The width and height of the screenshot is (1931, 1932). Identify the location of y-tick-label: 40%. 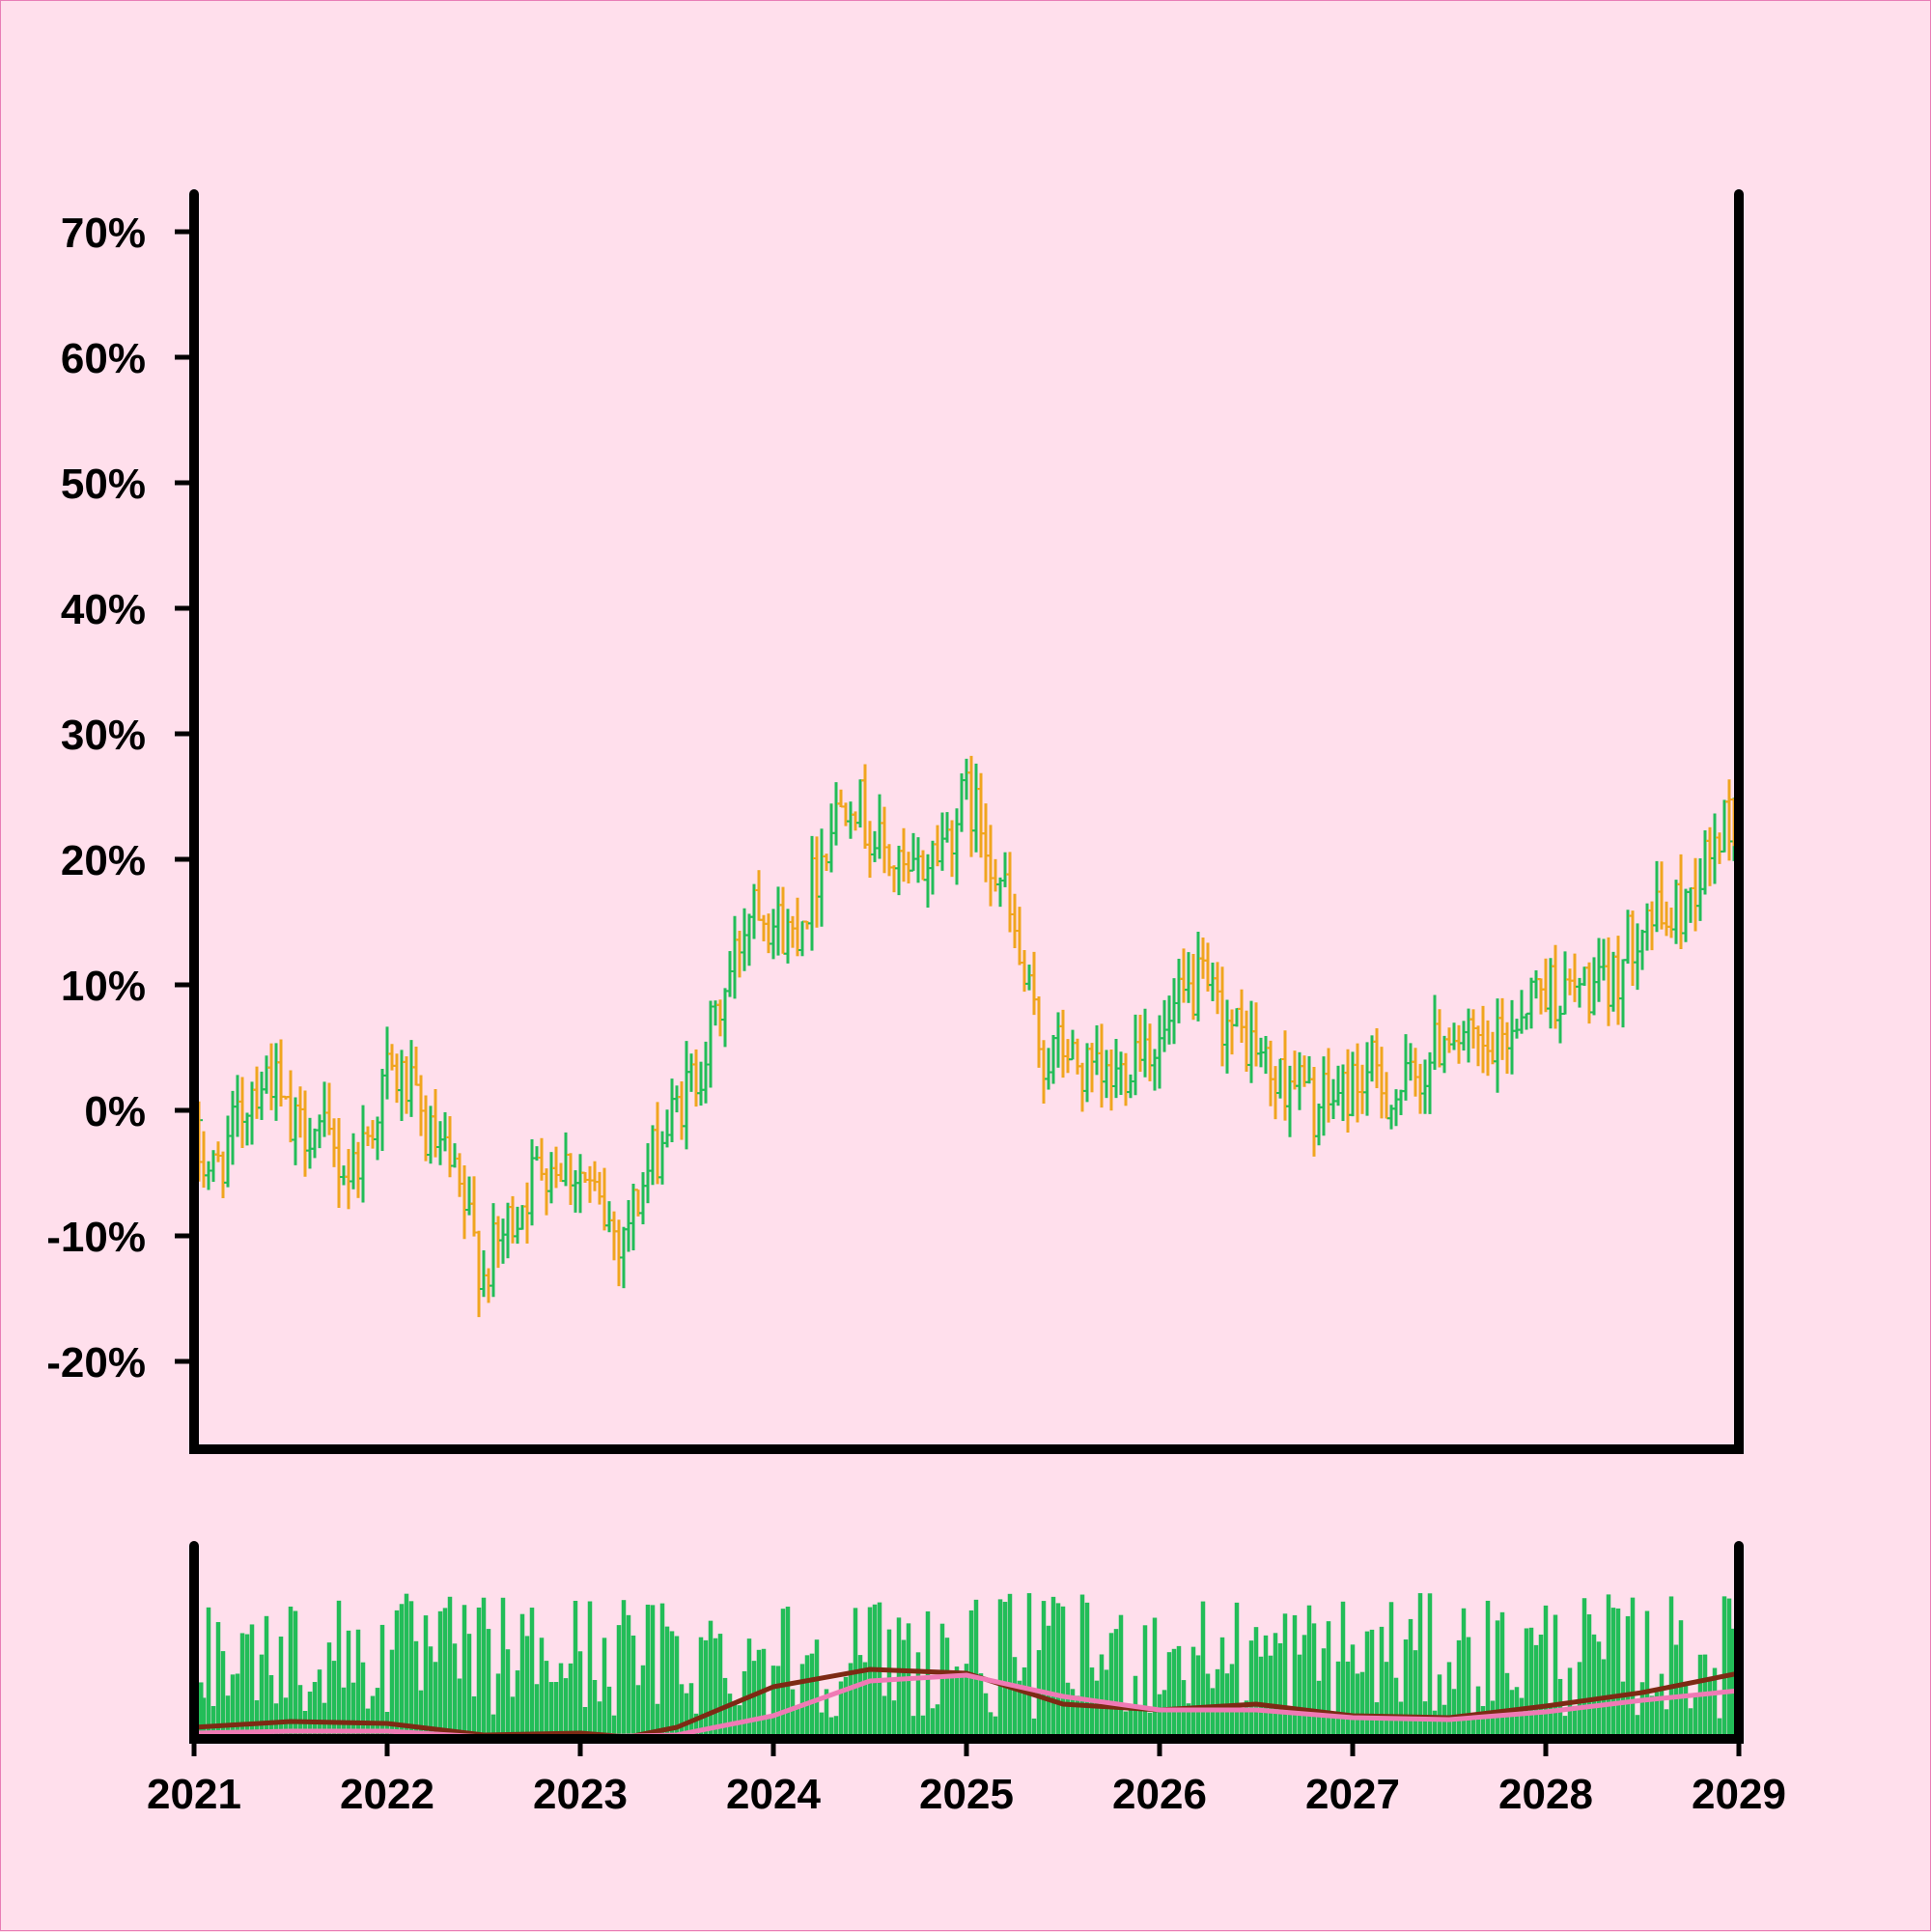
(103, 610).